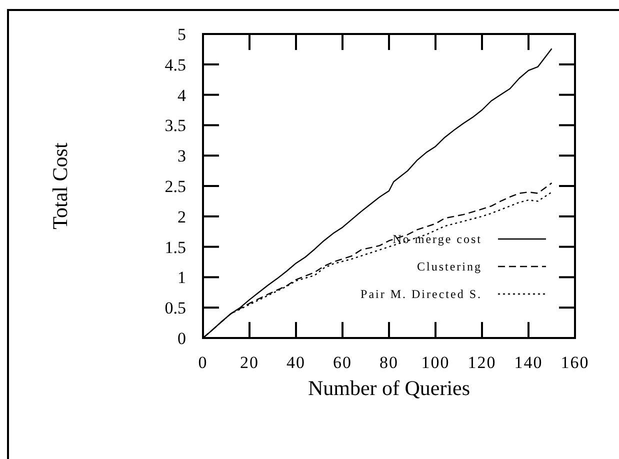  I want to click on y-tick-label: 4, so click(182, 95).